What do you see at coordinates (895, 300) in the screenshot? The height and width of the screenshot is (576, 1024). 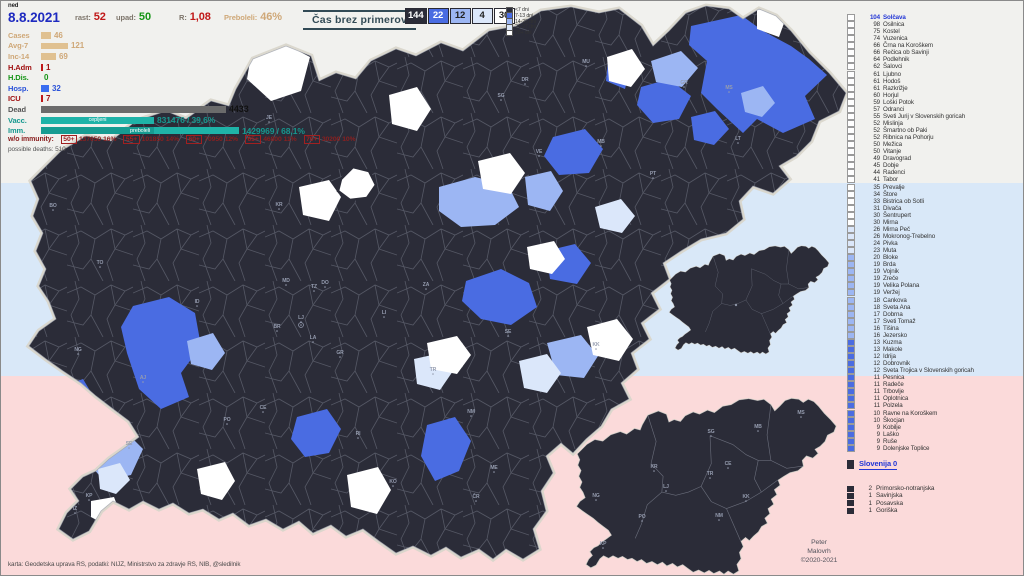 I see `municipality-name: Cankova` at bounding box center [895, 300].